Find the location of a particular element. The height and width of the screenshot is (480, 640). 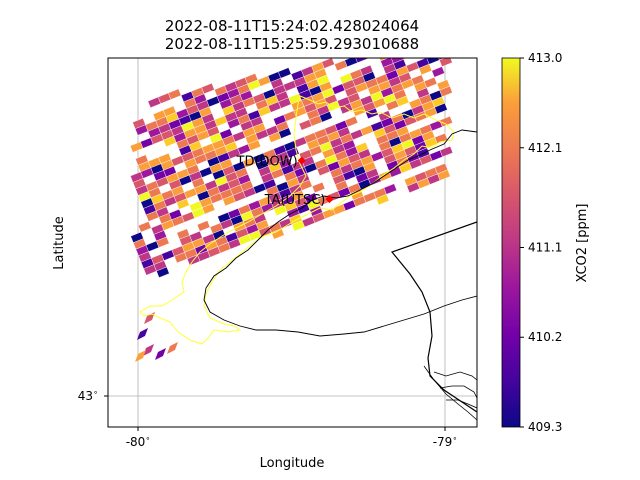

site-markers: TD(DOW) TA(UTSC) is located at coordinates (285, 181).